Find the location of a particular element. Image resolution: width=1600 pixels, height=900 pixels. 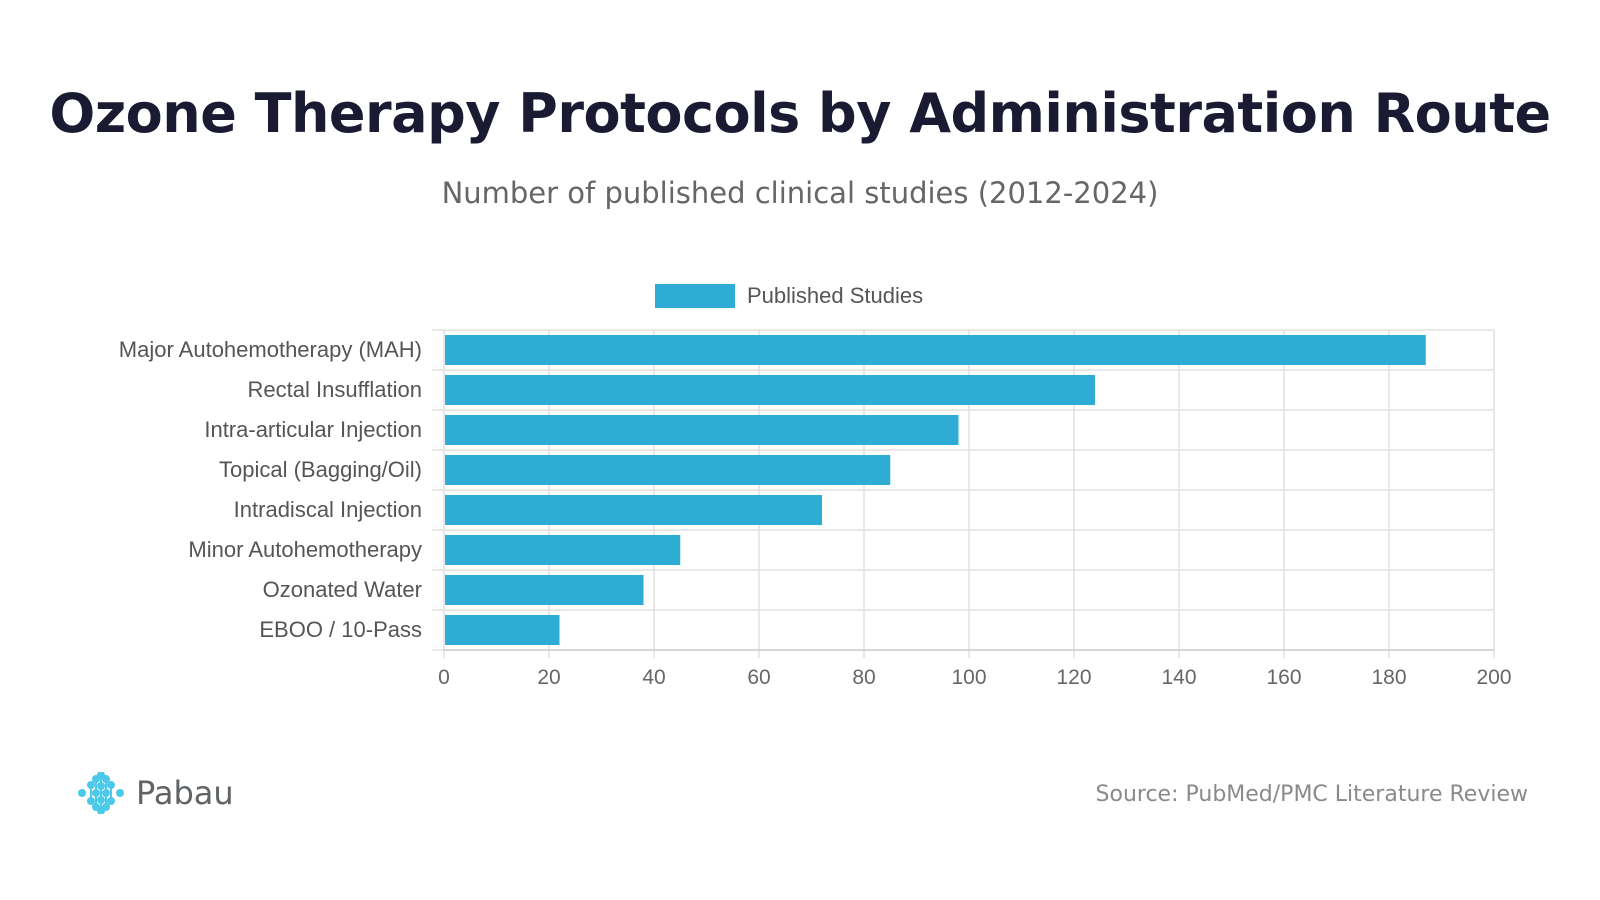

x-tick-label: 80 is located at coordinates (863, 677).